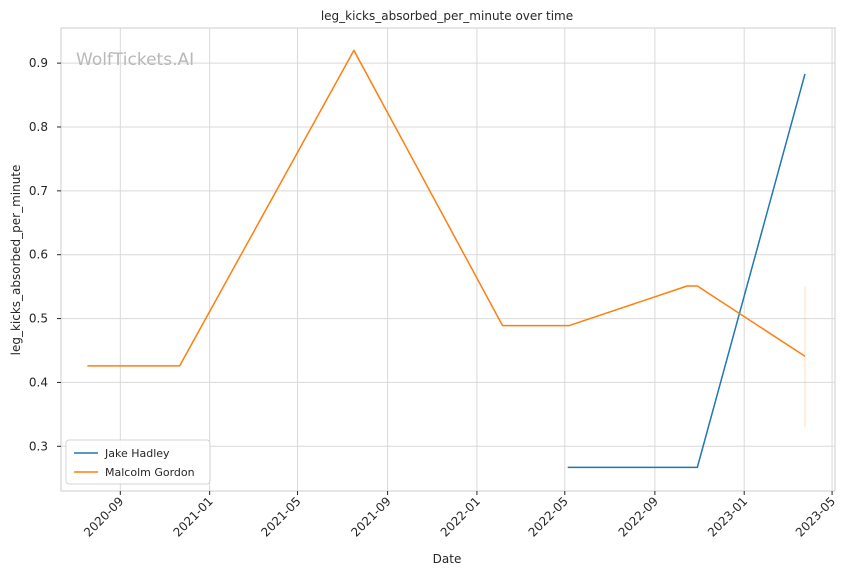 This screenshot has height=575, width=864. I want to click on watermark: WolfTickets.AI, so click(135, 60).